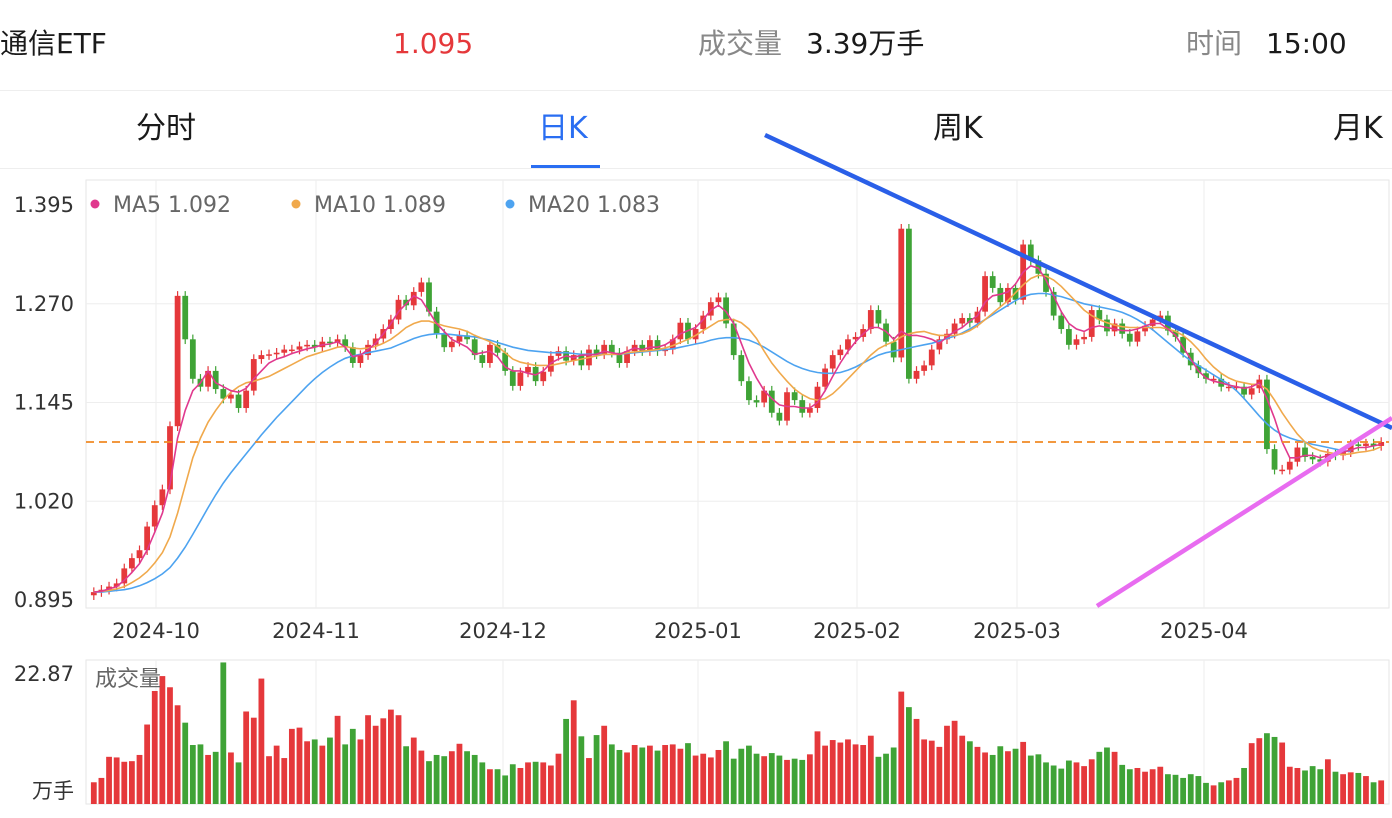 The image size is (1392, 818). What do you see at coordinates (958, 128) in the screenshot?
I see `tab-weekly-k: 周K` at bounding box center [958, 128].